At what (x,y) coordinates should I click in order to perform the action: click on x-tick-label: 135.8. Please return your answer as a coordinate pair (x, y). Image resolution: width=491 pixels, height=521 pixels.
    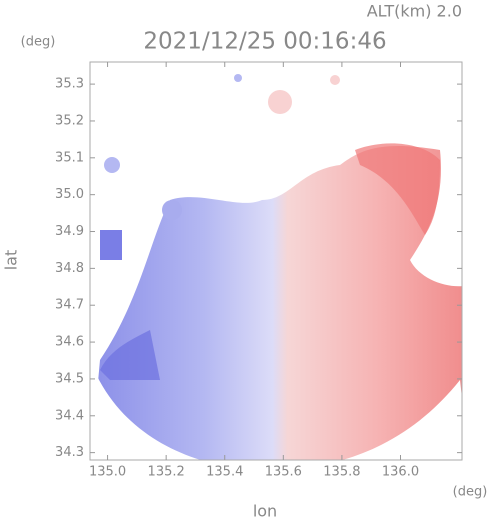
    Looking at the image, I should click on (341, 472).